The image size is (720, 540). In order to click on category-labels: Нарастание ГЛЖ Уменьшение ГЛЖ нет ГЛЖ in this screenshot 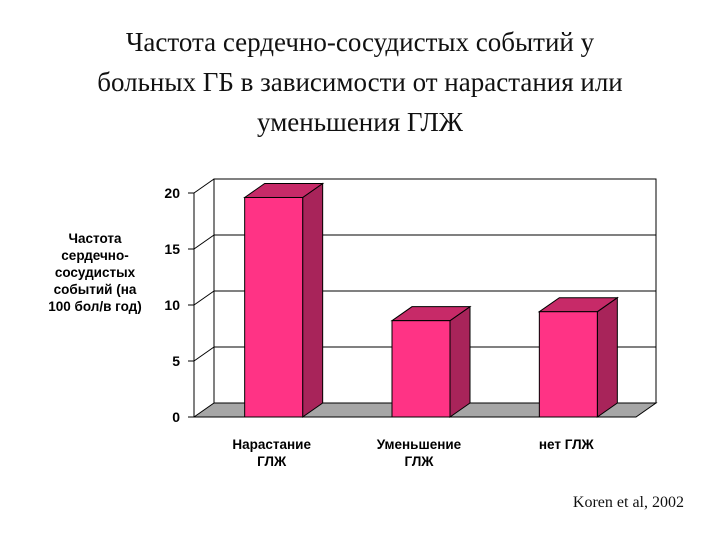, I will do `click(413, 453)`.